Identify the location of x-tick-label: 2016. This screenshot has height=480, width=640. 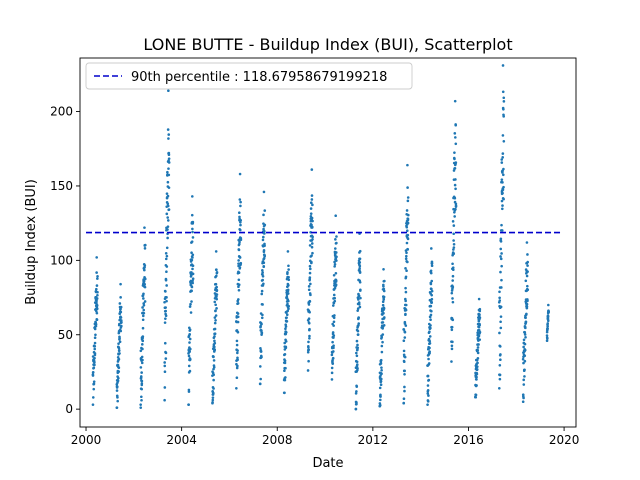
(468, 440).